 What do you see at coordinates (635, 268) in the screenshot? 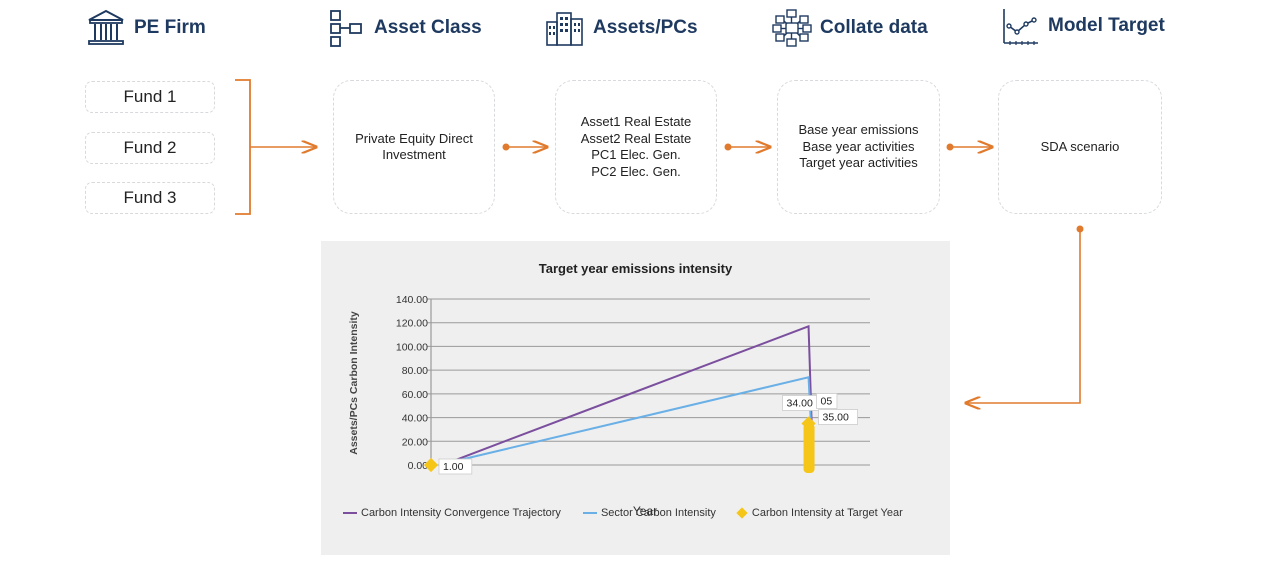
I see `chart-title: Target year emissions intensity` at bounding box center [635, 268].